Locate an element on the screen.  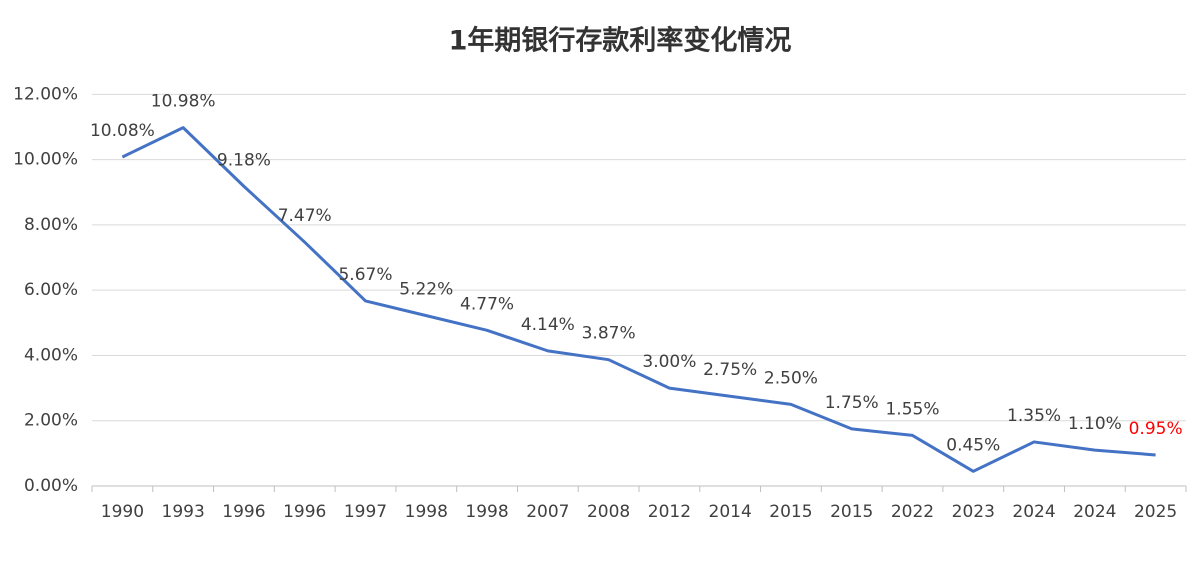
data-label: 10.08% is located at coordinates (122, 131).